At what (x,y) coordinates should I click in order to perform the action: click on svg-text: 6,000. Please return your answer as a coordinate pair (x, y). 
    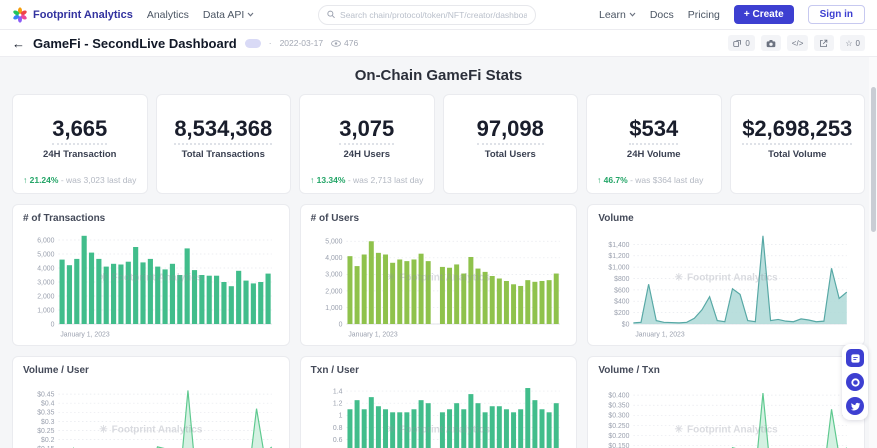
    Looking at the image, I should click on (45, 240).